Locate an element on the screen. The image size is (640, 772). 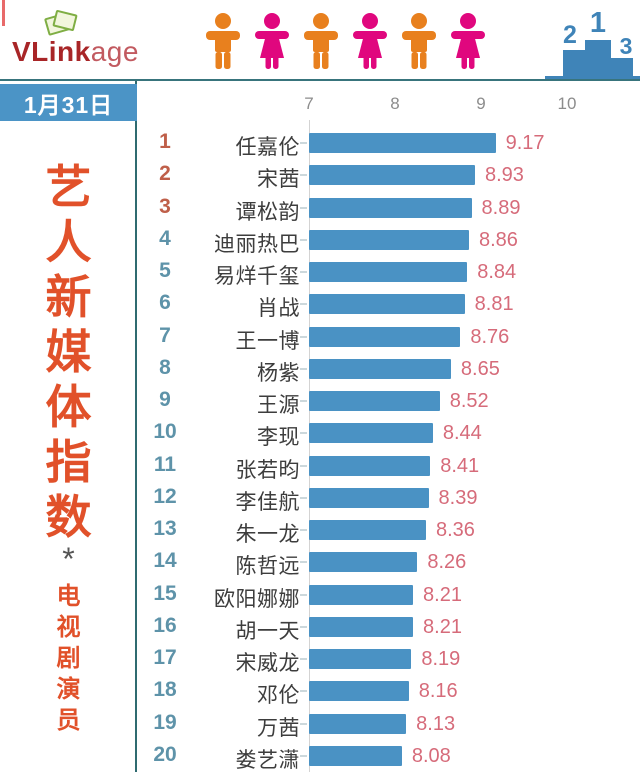
chart-row: 12 李佳航 8.39 is located at coordinates (387, 498).